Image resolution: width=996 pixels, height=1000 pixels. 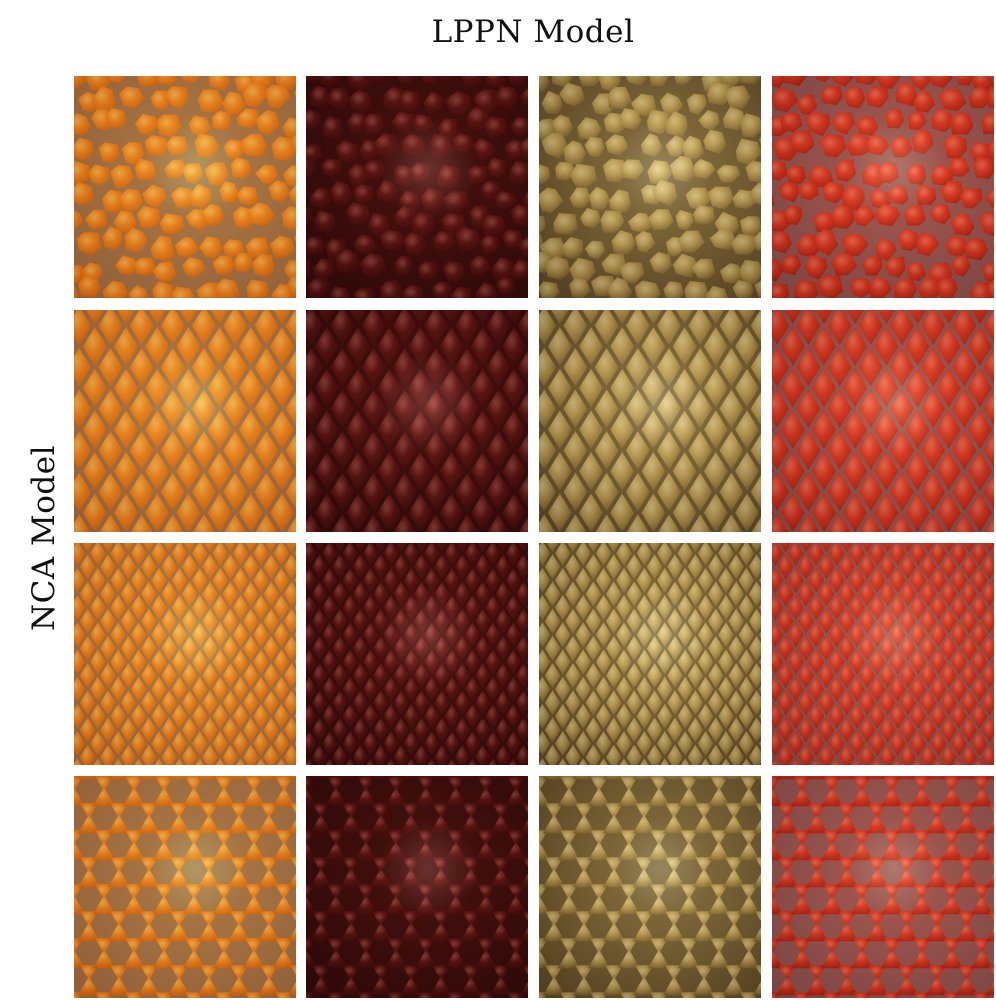 I want to click on texture-tile-r4-c1, so click(x=185, y=887).